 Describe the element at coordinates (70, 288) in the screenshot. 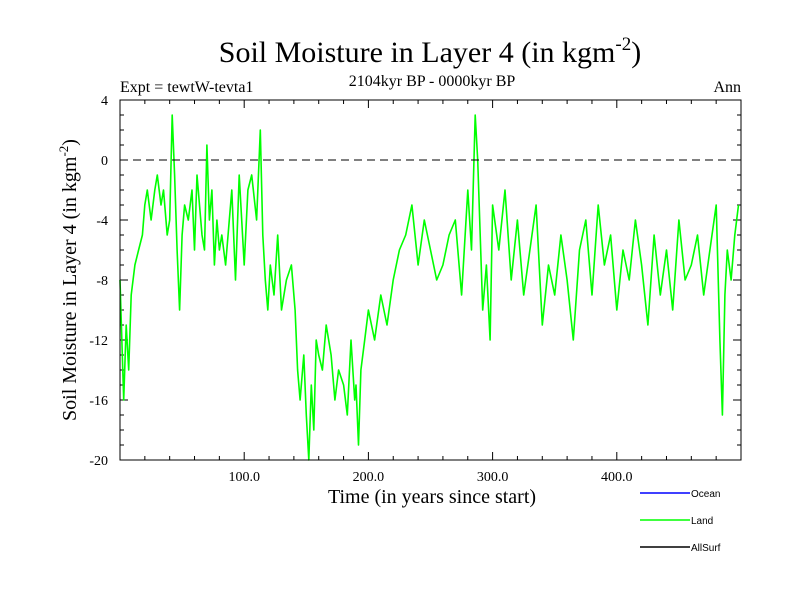

I see `y-axis-label-main: Soil Moisture in Layer 4 (in kgm` at that location.